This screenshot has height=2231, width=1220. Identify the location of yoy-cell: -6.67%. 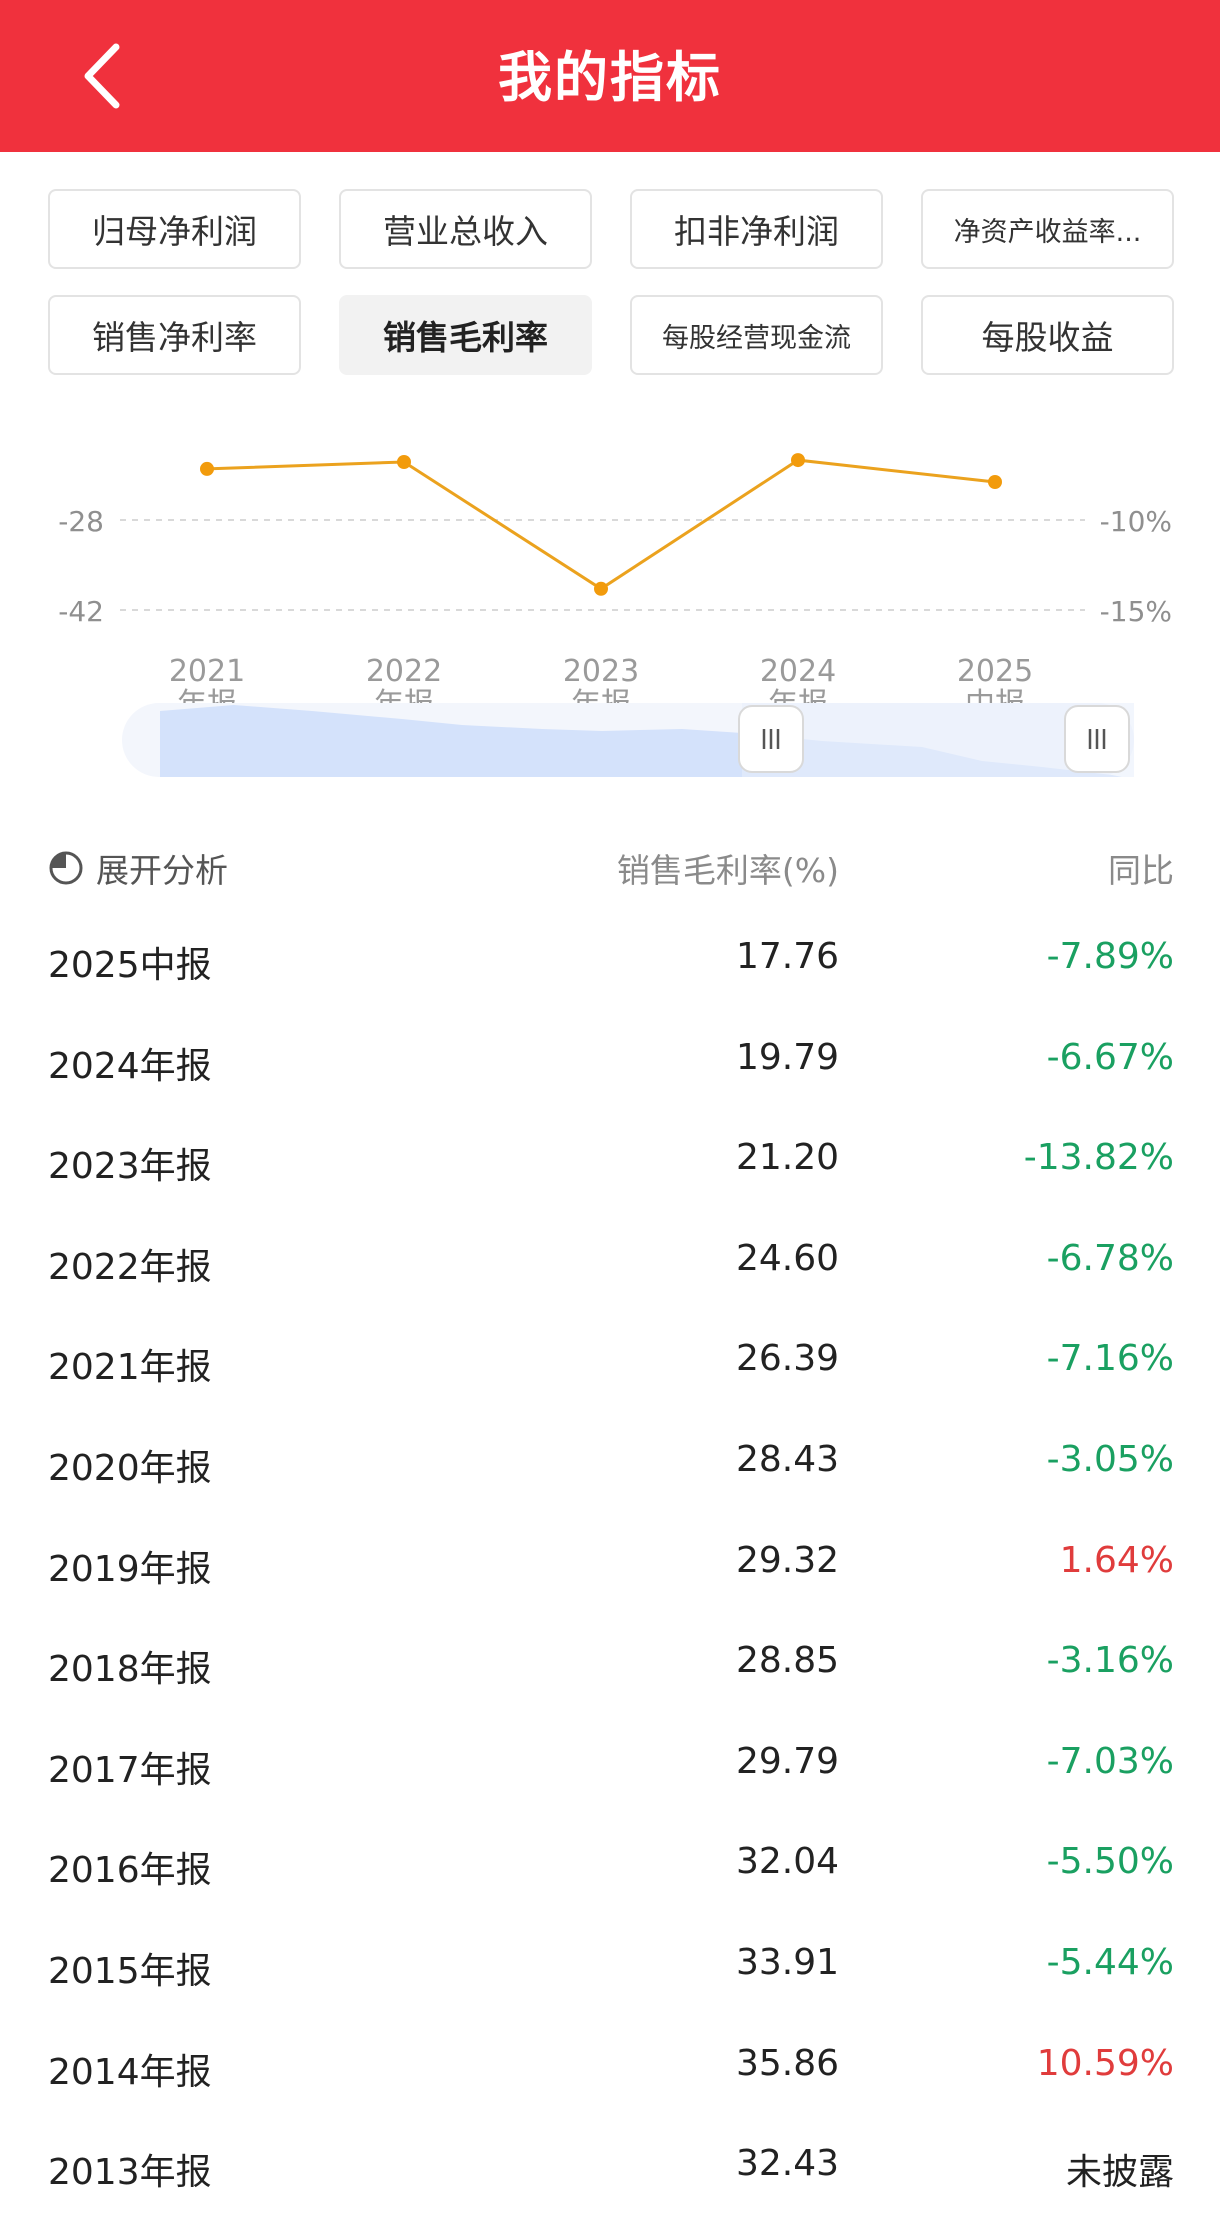
(1110, 1057).